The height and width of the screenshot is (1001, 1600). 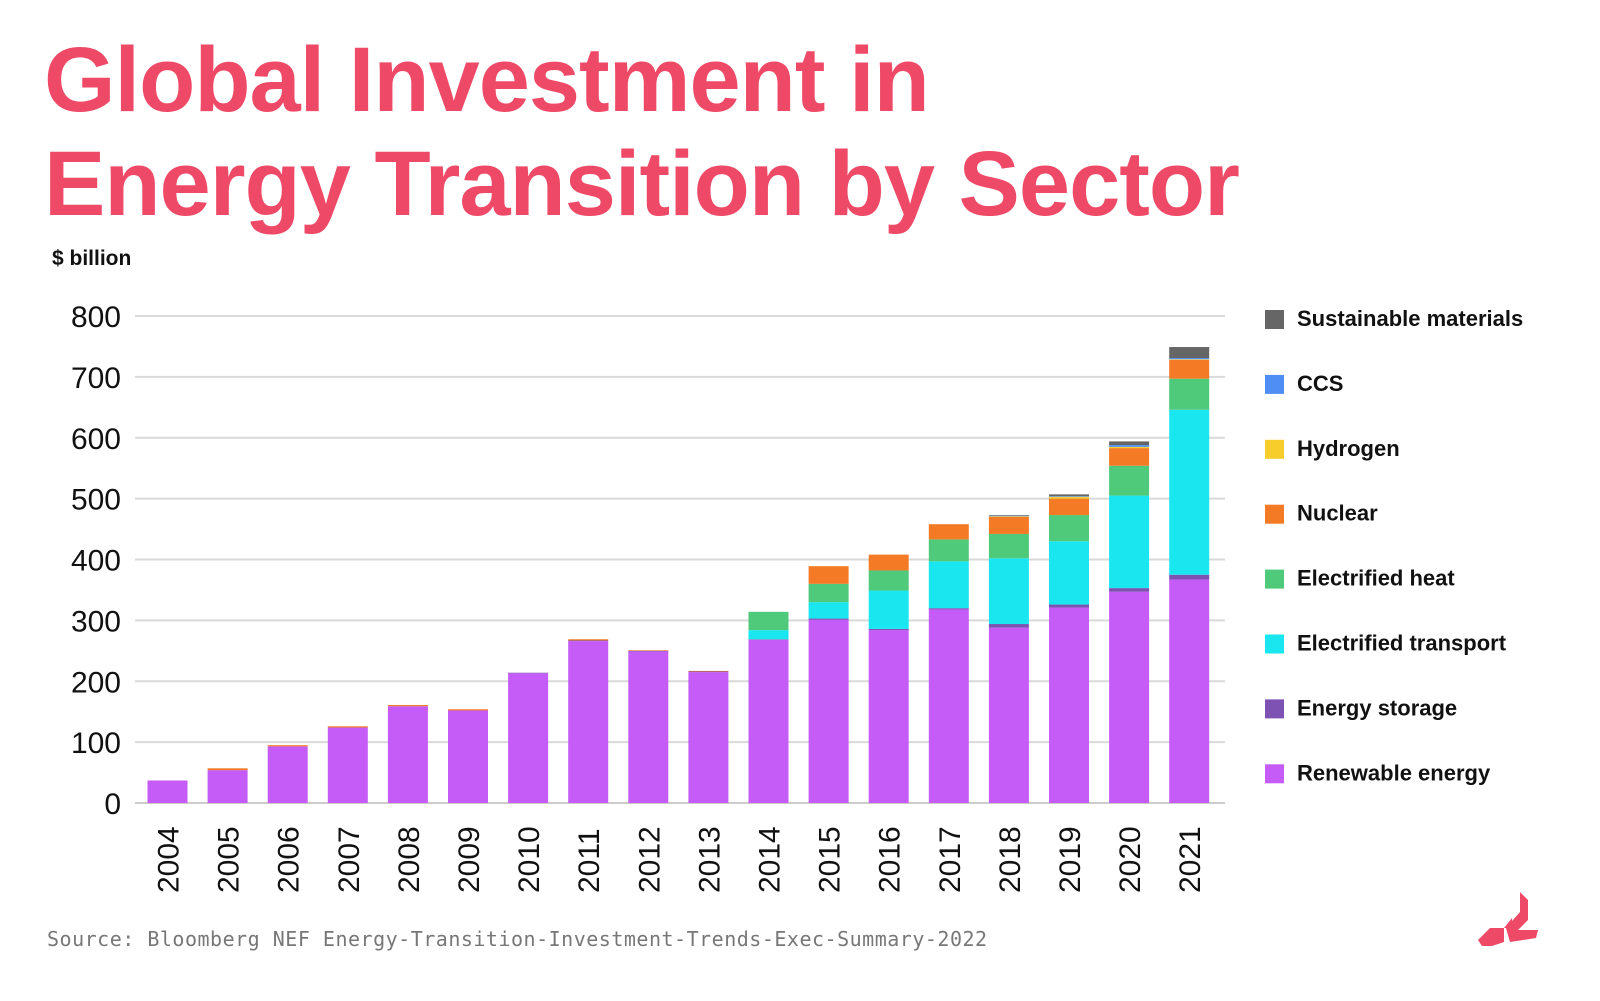 What do you see at coordinates (227, 769) in the screenshot?
I see `bar-2005-nuclear` at bounding box center [227, 769].